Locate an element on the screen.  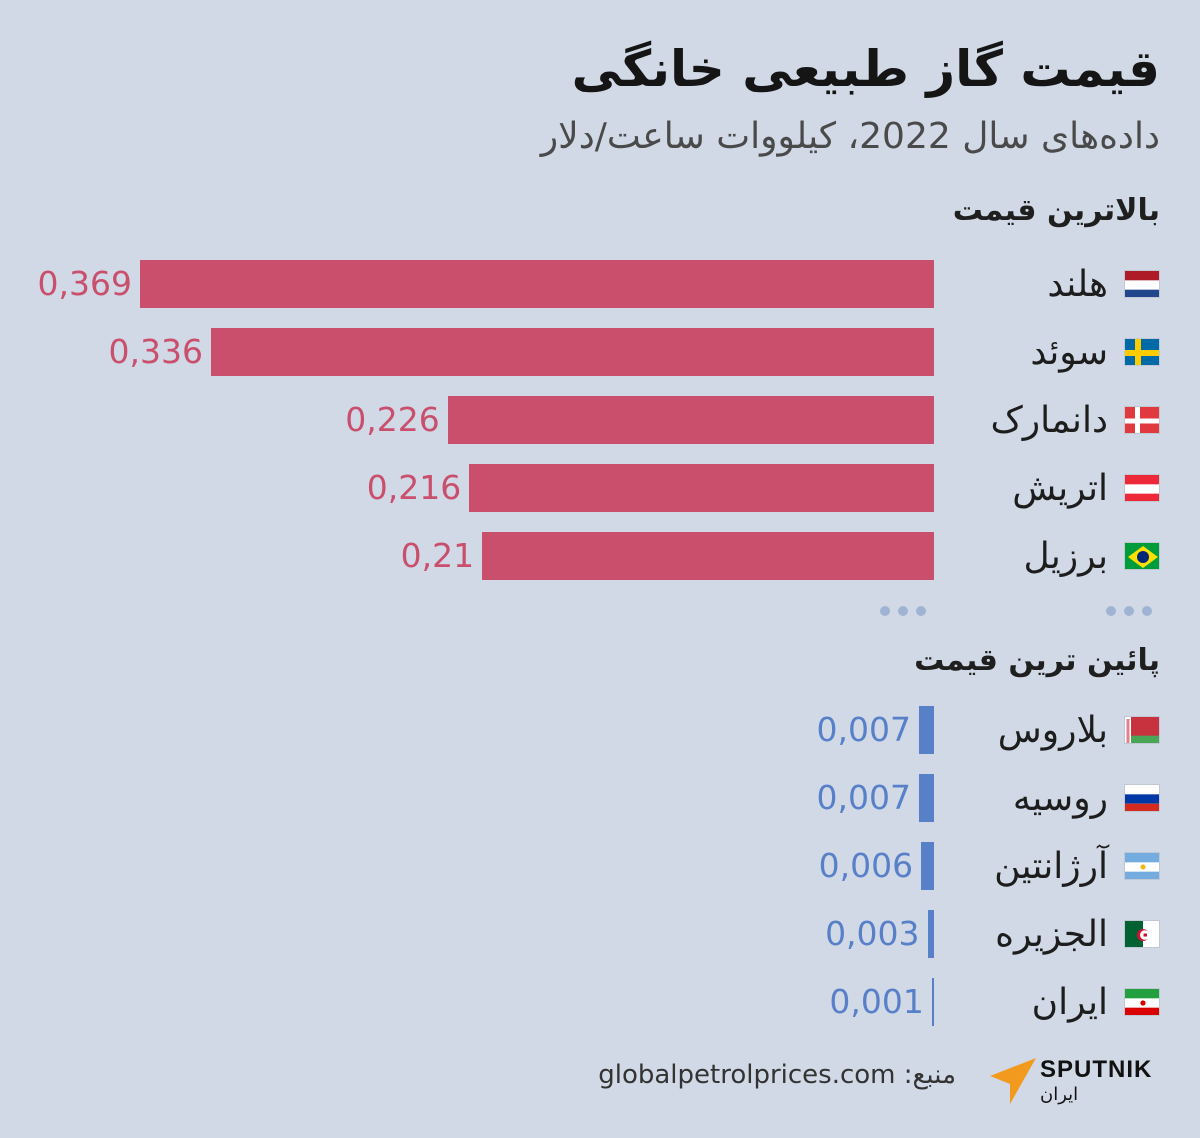
value-label: 0,001 is located at coordinates (876, 1001).